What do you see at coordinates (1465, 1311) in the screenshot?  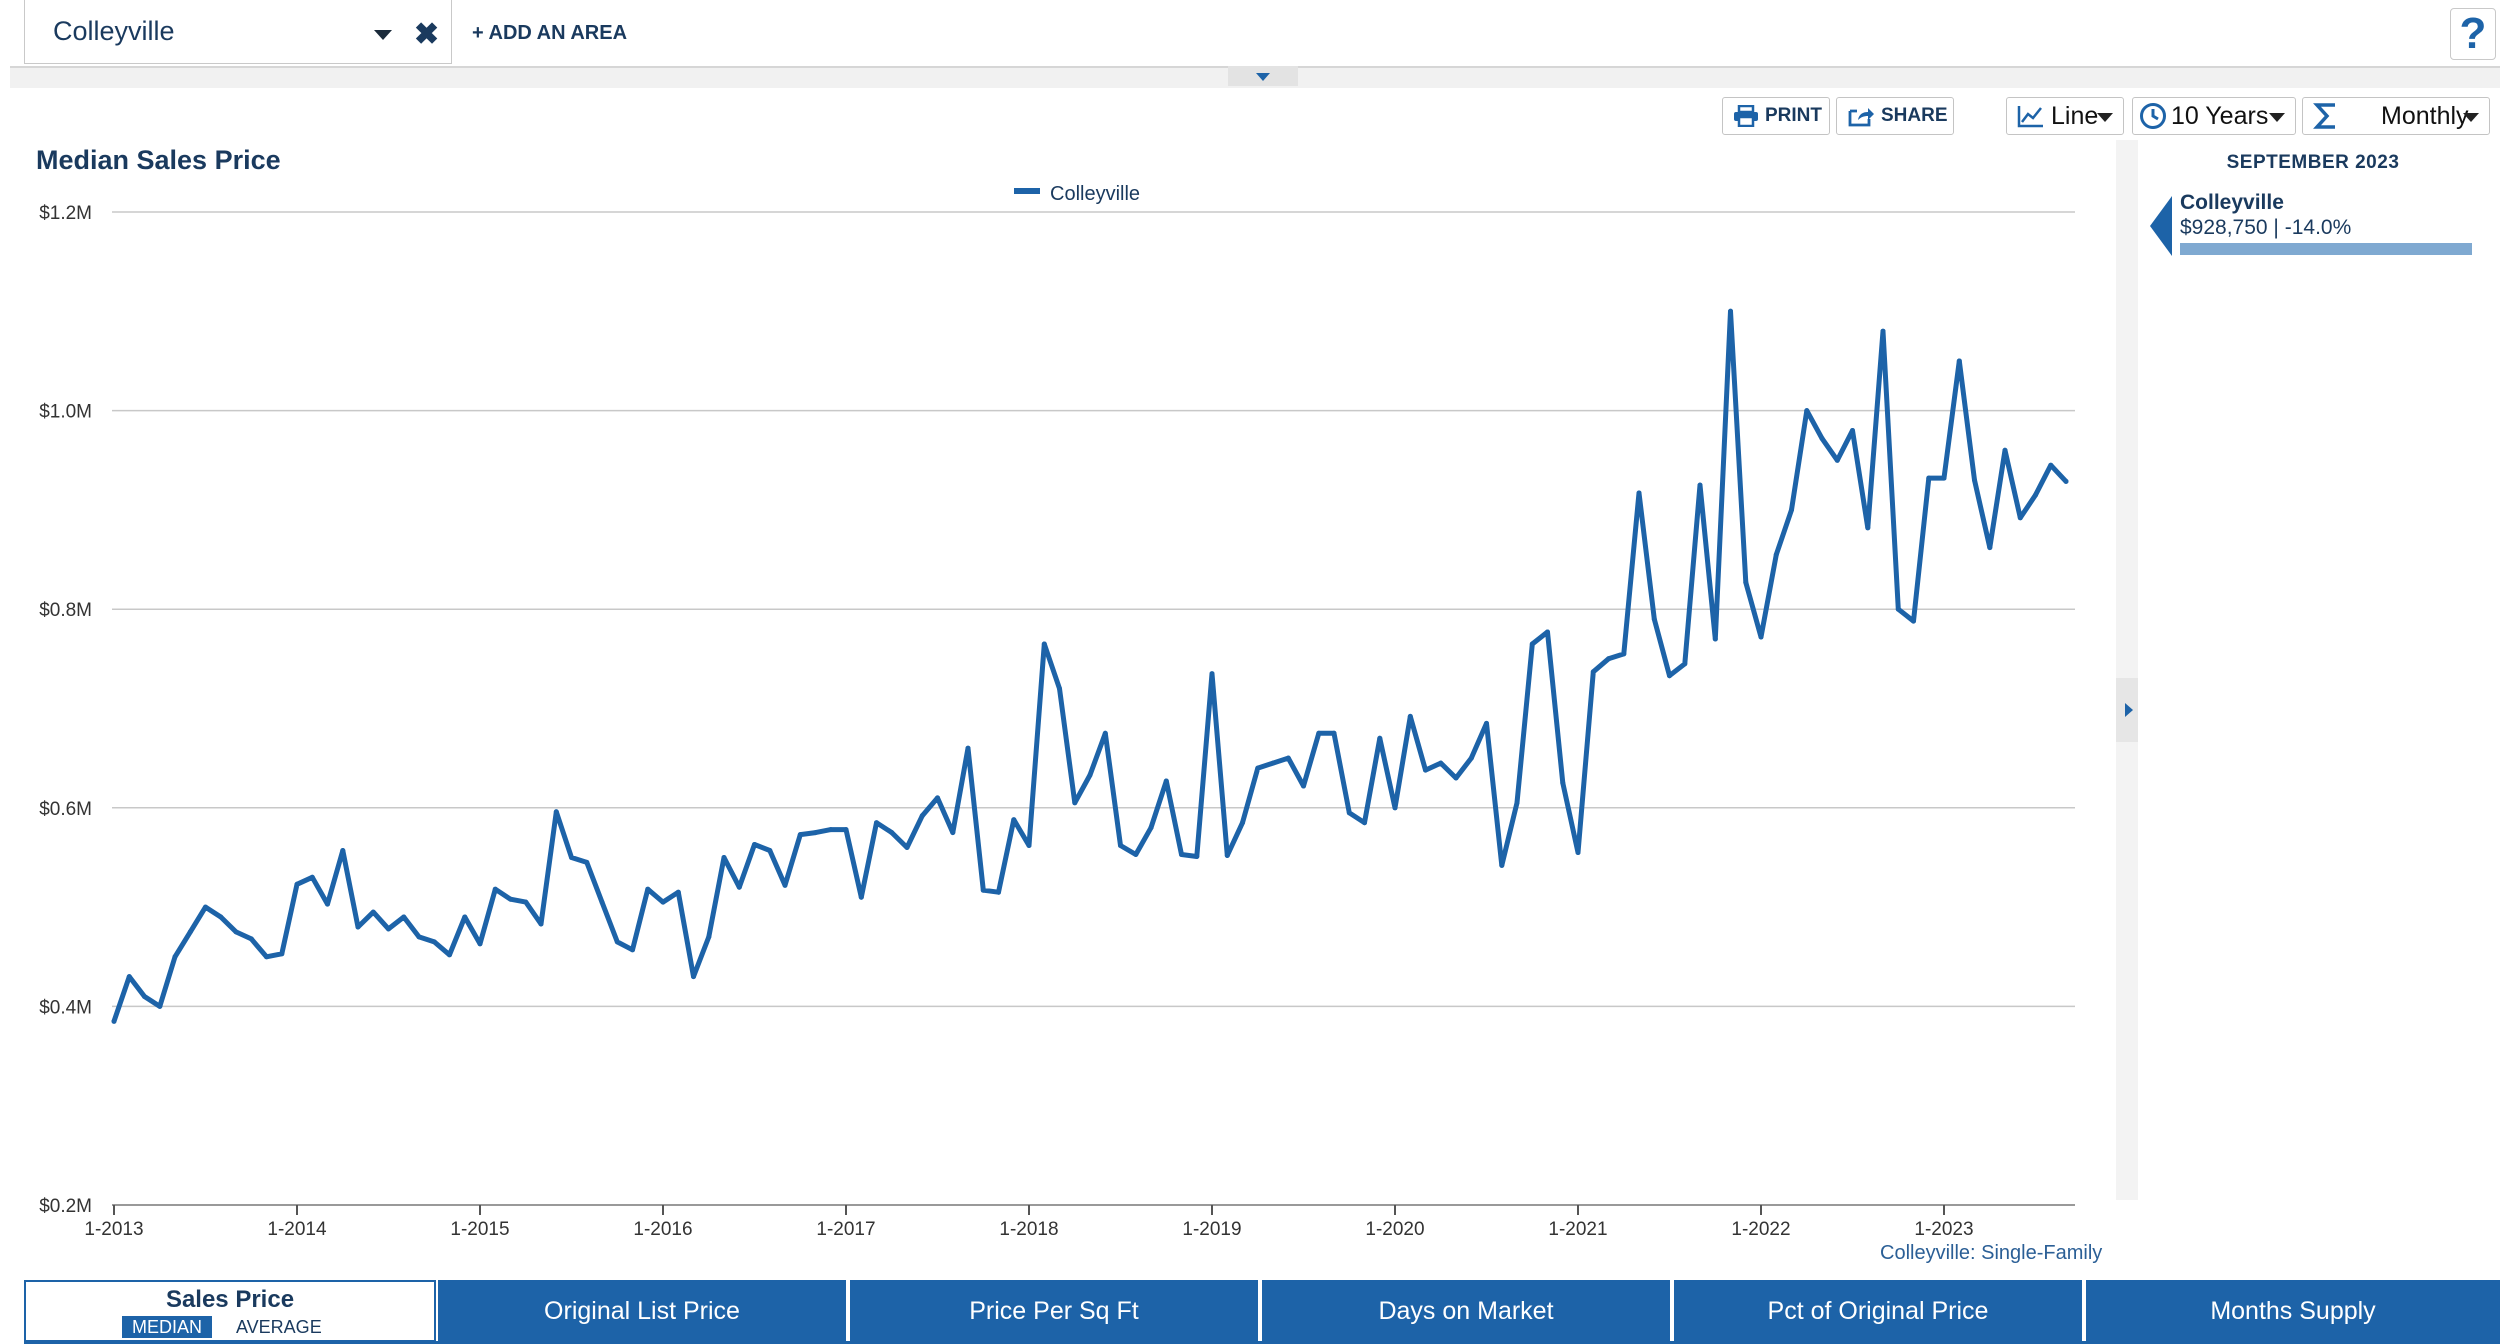 I see `tab-days-on-market: Days on Market` at bounding box center [1465, 1311].